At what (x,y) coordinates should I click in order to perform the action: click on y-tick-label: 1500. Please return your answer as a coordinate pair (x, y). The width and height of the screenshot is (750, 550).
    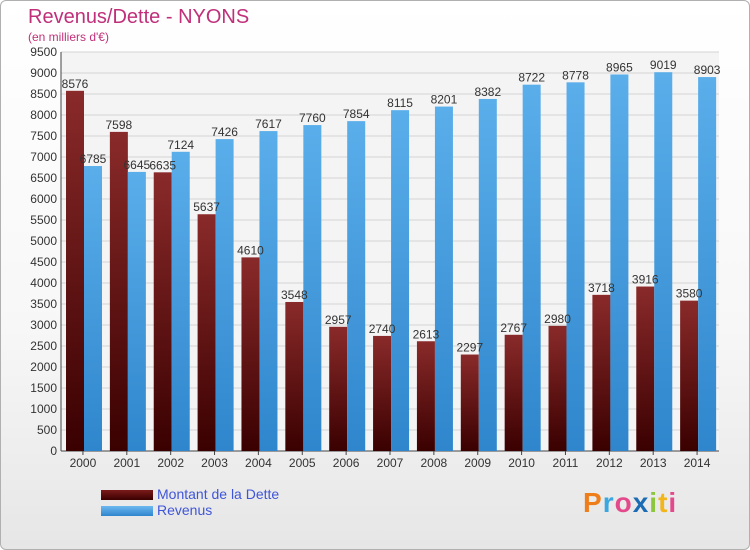
    Looking at the image, I should click on (43, 388).